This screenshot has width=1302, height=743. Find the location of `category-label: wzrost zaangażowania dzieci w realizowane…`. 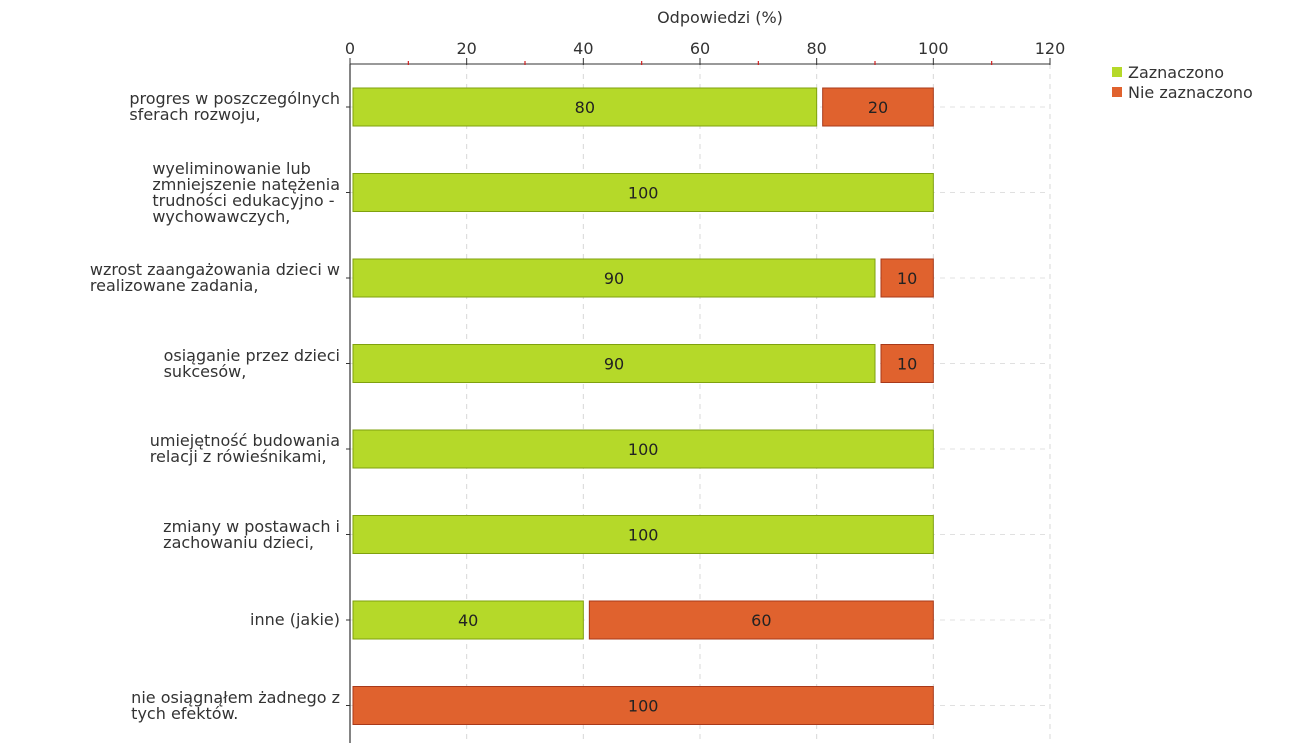

category-label: wzrost zaangażowania dzieci w realizowane… is located at coordinates (215, 278).